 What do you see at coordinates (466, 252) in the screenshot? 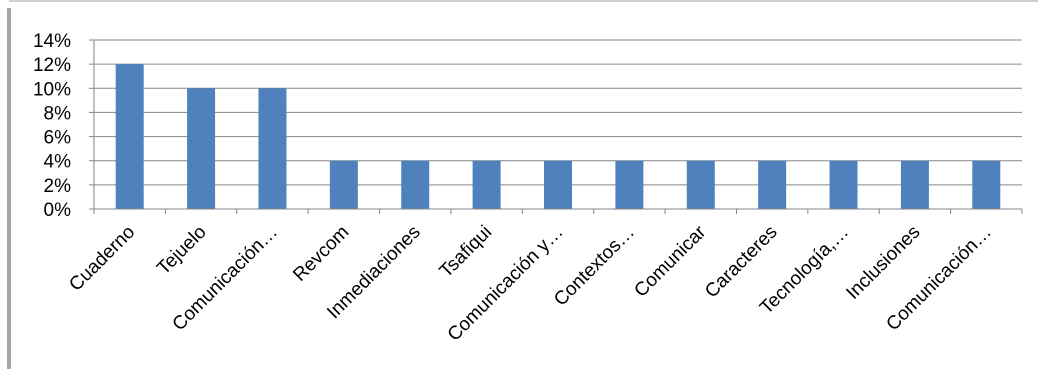
I see `x-tick-label: Tsafiqui` at bounding box center [466, 252].